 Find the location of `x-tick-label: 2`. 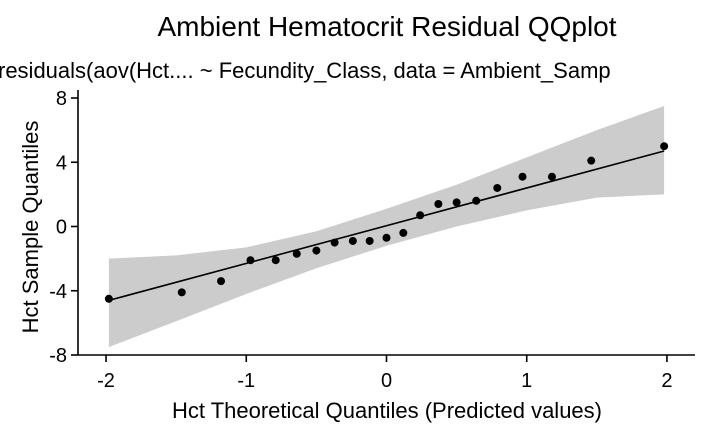

x-tick-label: 2 is located at coordinates (666, 381).